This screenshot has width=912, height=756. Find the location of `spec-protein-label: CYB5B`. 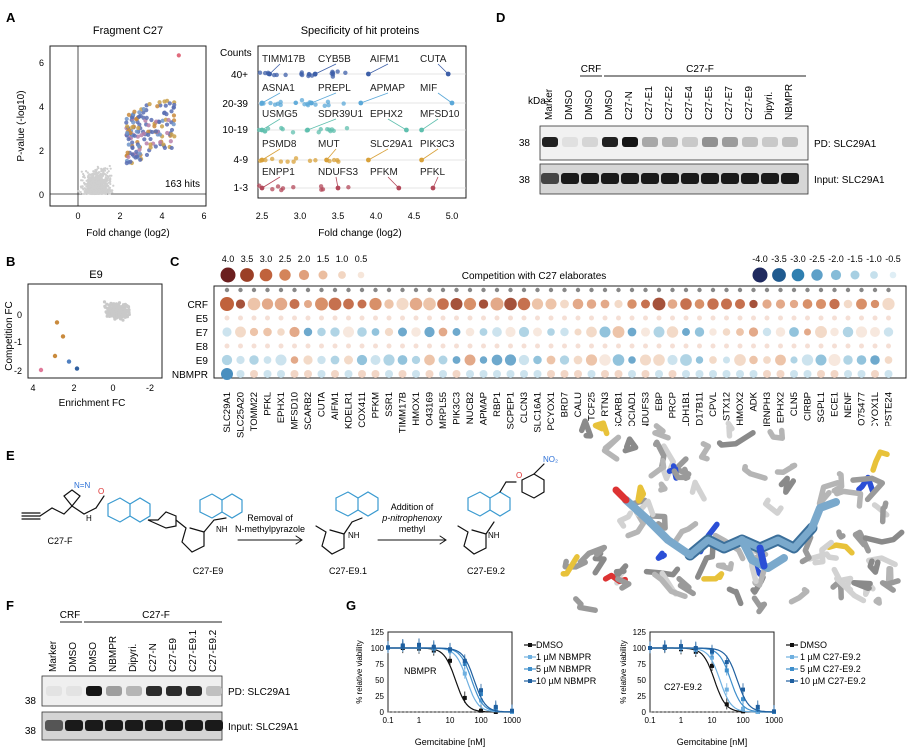

spec-protein-label: CYB5B is located at coordinates (334, 59).